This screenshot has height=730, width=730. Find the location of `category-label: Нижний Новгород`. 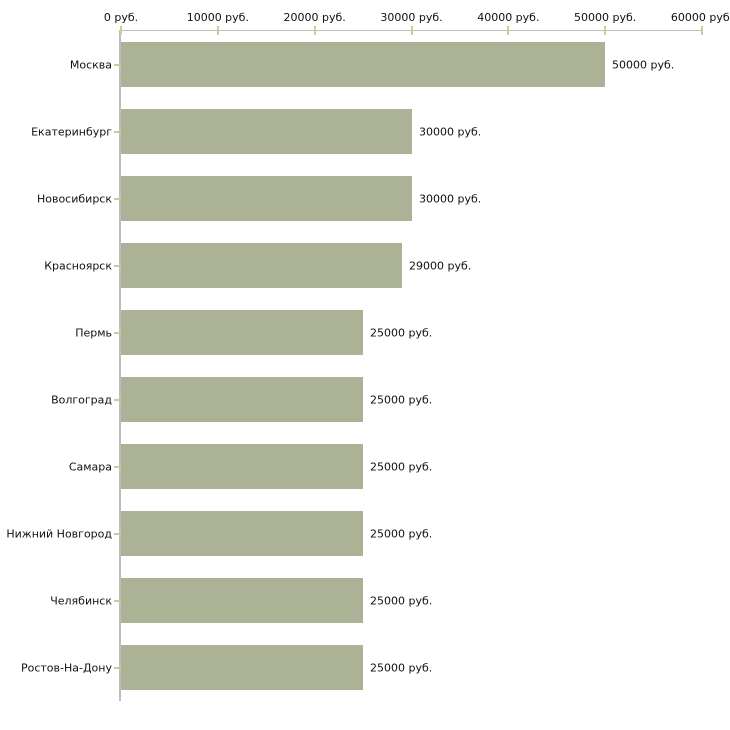

category-label: Нижний Новгород is located at coordinates (59, 533).